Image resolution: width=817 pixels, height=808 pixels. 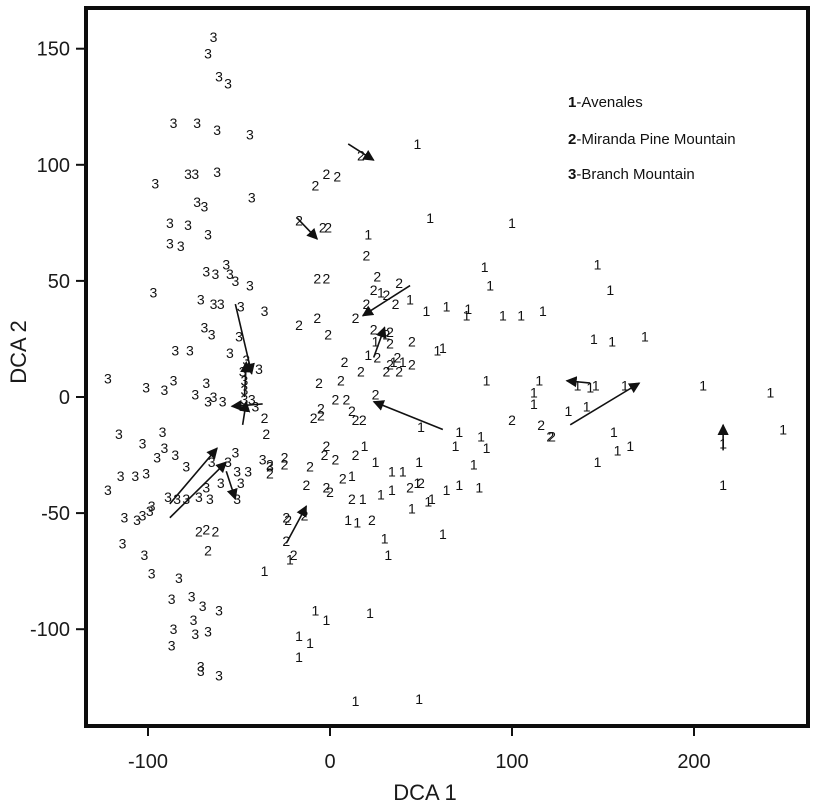 I want to click on y-axis-ticks: -100 -50 0 50 100 150, so click(x=58, y=340).